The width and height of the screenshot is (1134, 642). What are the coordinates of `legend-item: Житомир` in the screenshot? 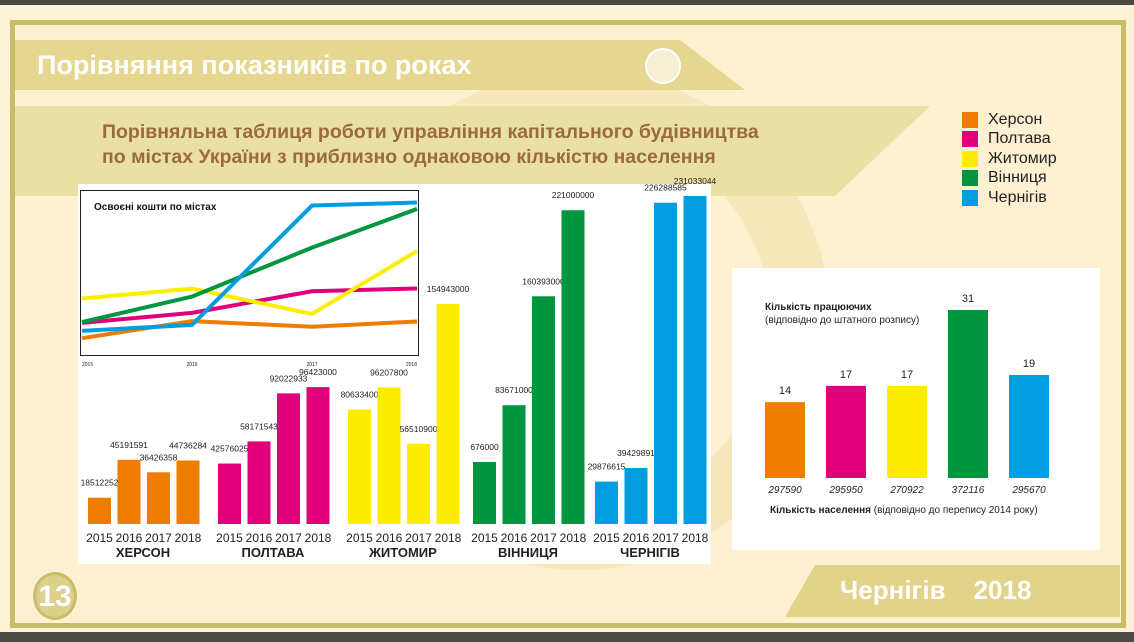 It's located at (1009, 159).